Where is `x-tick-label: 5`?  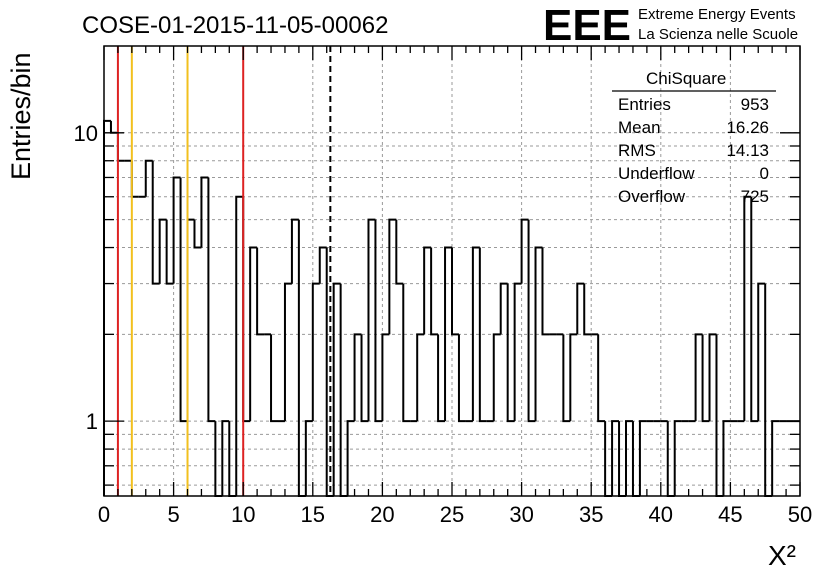 x-tick-label: 5 is located at coordinates (173, 514).